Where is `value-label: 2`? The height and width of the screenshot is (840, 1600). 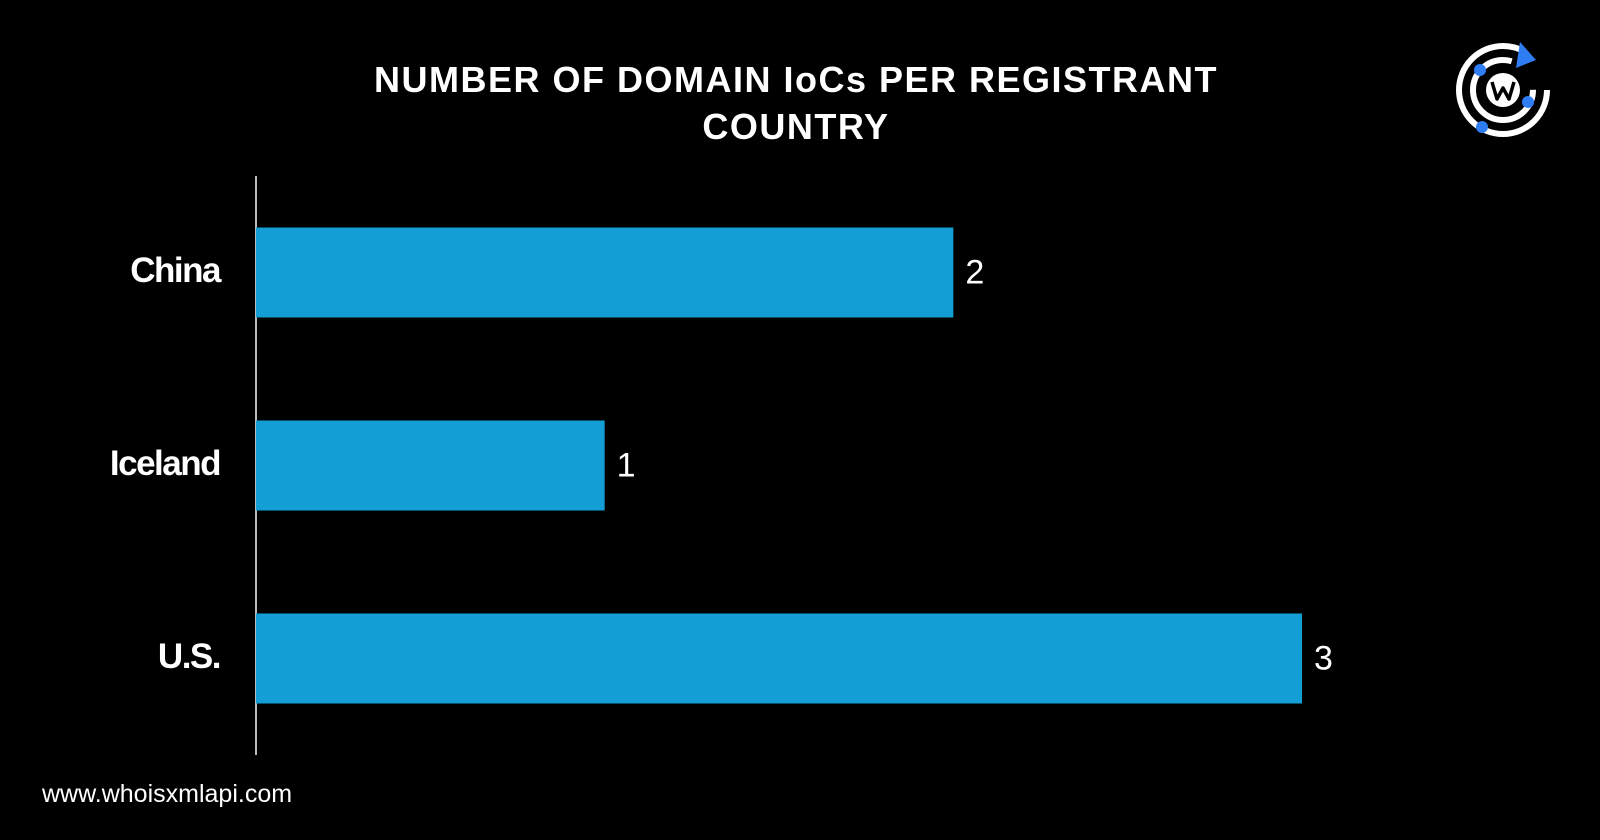
value-label: 2 is located at coordinates (974, 272).